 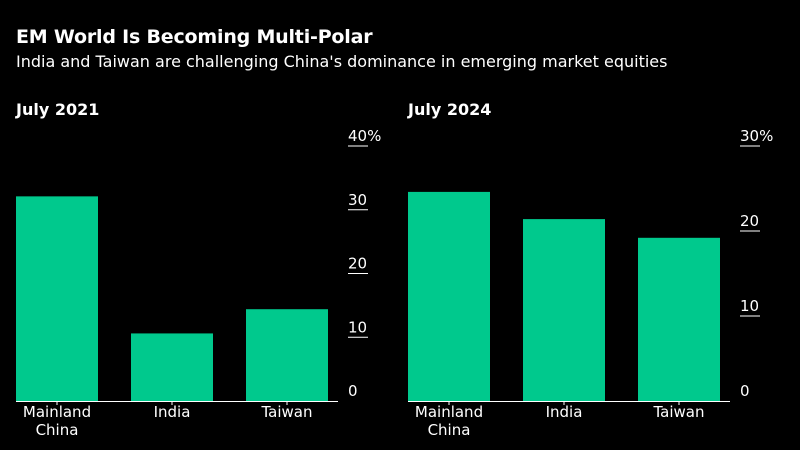 I want to click on y-tick-label: 30%, so click(x=756, y=136).